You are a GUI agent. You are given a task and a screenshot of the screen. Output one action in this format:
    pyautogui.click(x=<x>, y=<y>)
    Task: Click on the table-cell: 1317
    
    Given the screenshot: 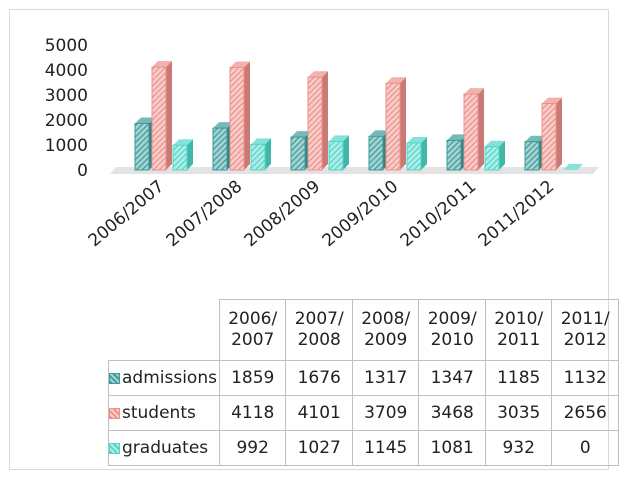 What is the action you would take?
    pyautogui.click(x=385, y=378)
    